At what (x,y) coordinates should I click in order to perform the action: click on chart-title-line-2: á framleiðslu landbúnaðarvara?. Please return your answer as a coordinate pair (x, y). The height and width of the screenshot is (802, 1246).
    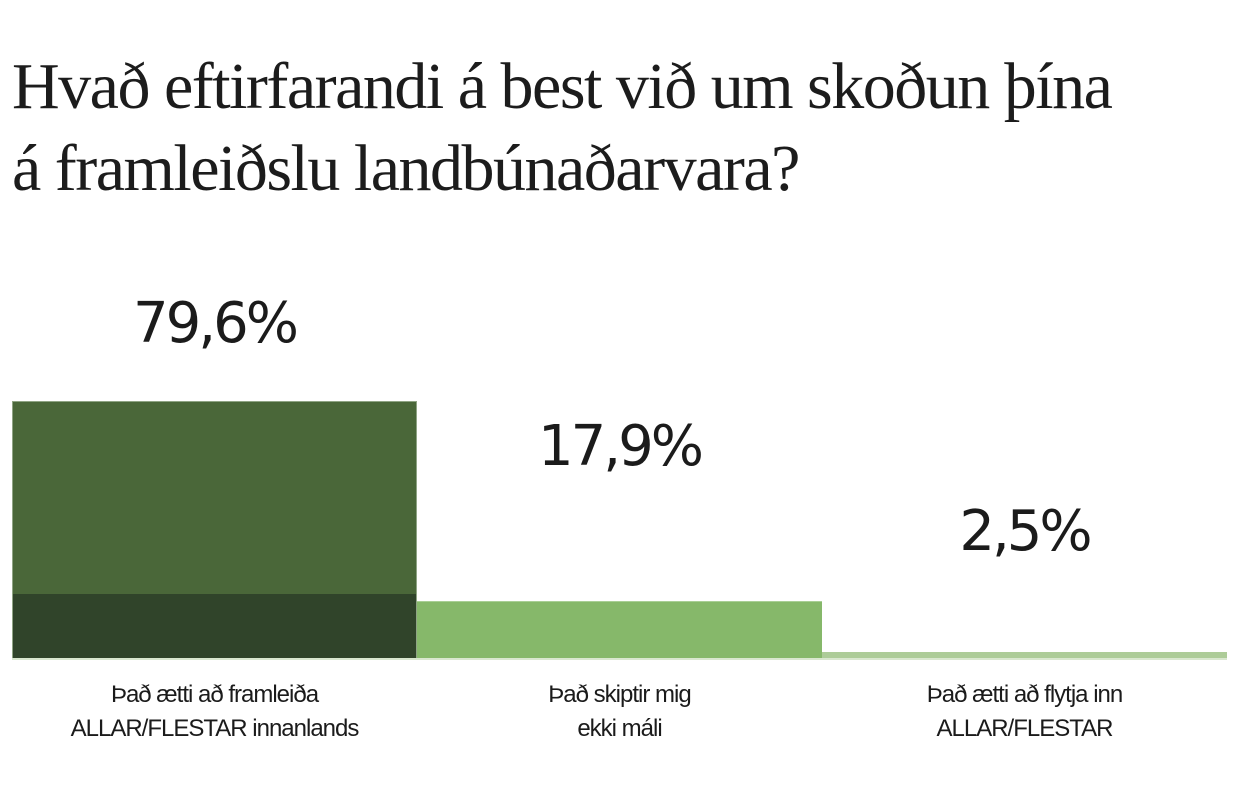
    Looking at the image, I should click on (406, 168).